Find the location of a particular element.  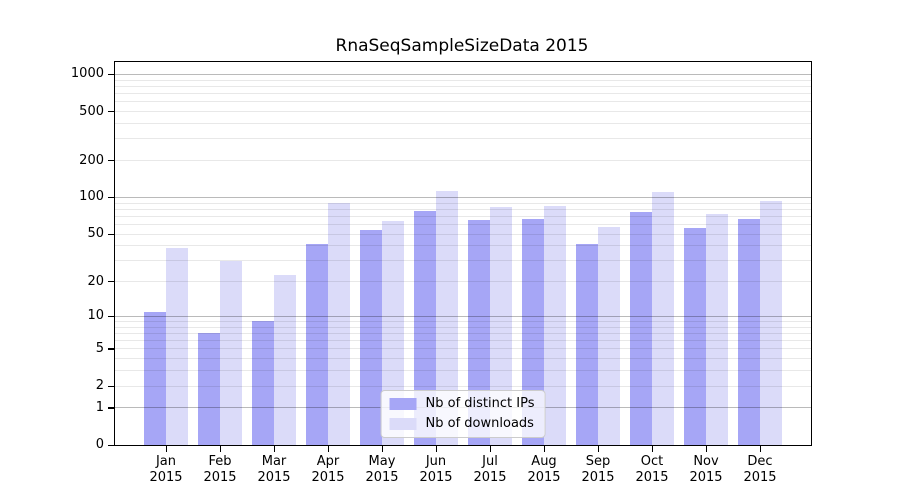

x-tick-label-line: Dec is located at coordinates (760, 461).